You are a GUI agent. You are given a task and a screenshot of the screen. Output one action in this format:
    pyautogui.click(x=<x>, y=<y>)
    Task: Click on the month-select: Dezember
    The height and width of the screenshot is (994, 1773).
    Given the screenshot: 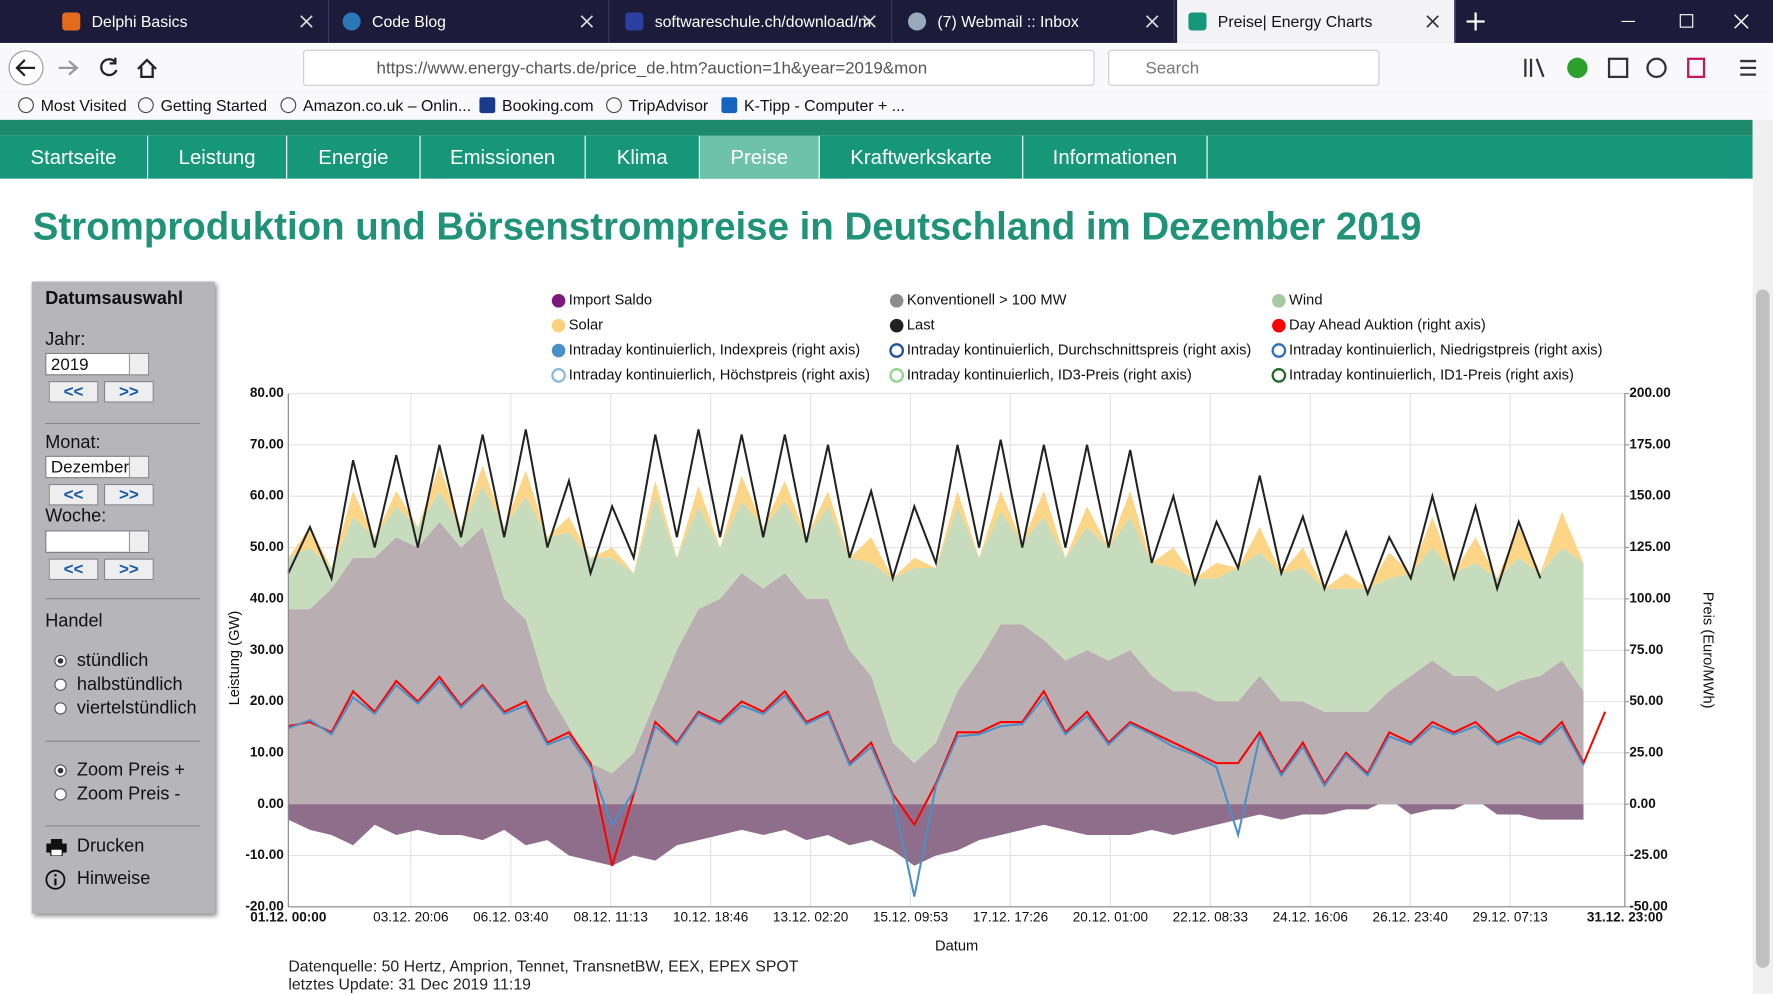 What is the action you would take?
    pyautogui.click(x=97, y=467)
    